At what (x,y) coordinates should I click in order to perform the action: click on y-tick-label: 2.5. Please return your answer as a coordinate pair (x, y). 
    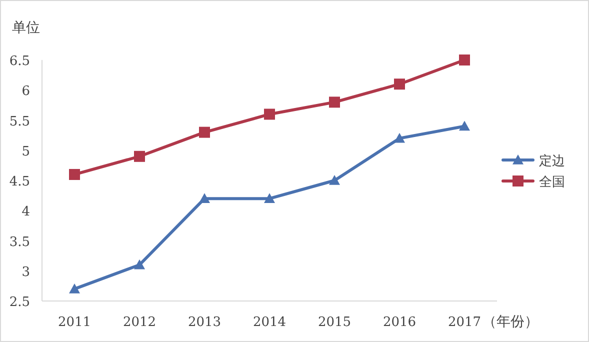
    Looking at the image, I should click on (19, 302).